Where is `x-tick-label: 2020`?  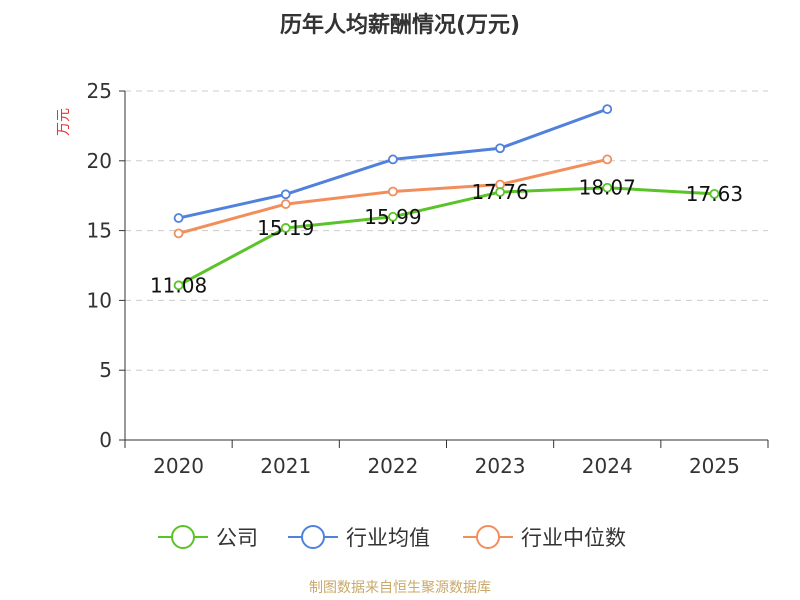 x-tick-label: 2020 is located at coordinates (178, 466).